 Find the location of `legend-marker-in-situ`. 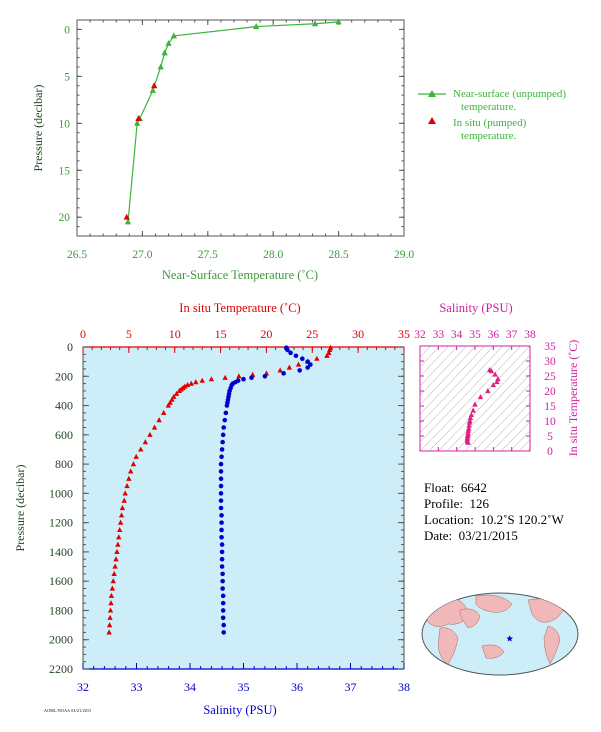

legend-marker-in-situ is located at coordinates (432, 120).